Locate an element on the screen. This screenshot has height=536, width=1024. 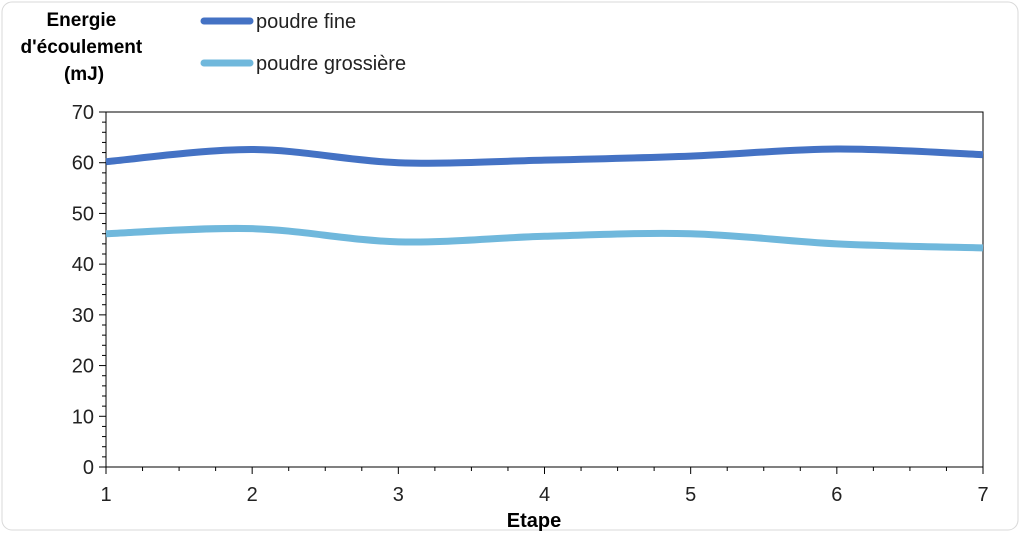
series-line-poudre-fine is located at coordinates (544, 156).